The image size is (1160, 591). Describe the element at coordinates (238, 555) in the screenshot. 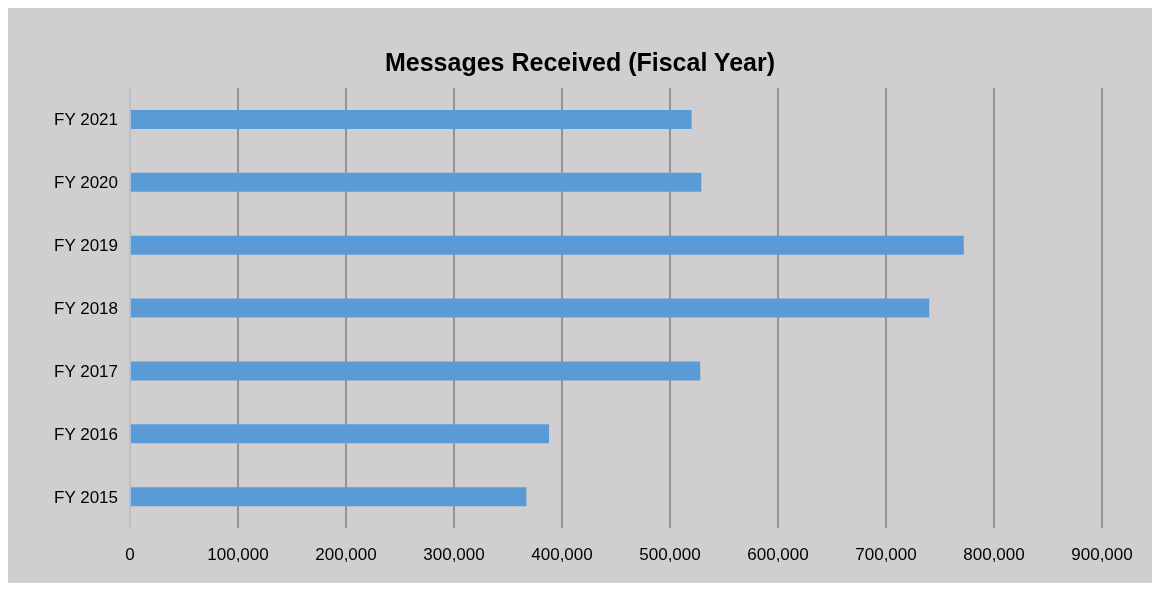

I see `x-tick-label: 100,000` at that location.